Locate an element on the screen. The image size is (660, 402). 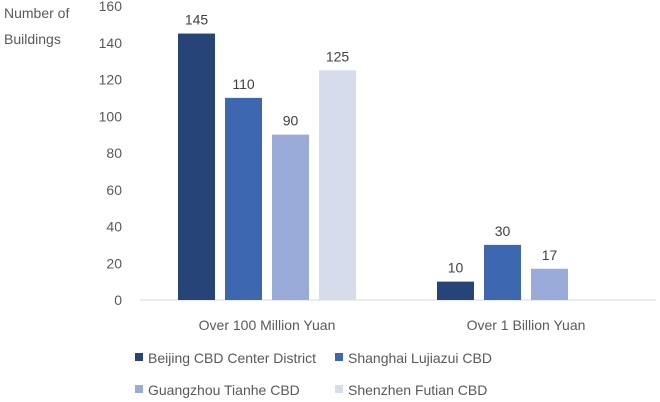
data-label: 125 is located at coordinates (338, 56).